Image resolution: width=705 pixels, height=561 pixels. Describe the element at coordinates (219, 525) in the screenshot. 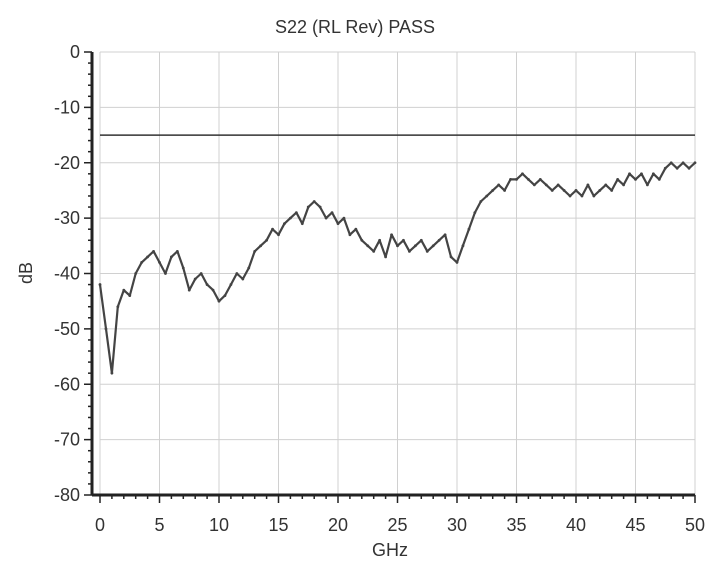

I see `x-tick-label-2: 10` at that location.